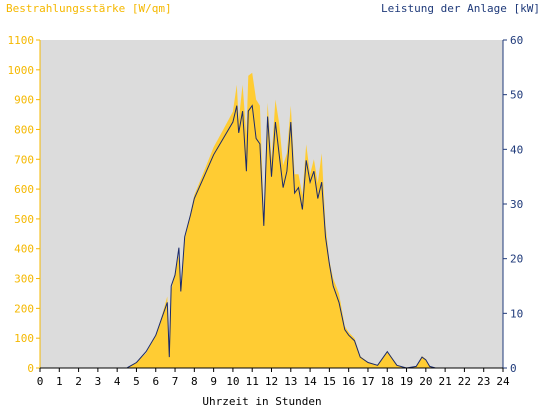 This screenshot has width=544, height=408. What do you see at coordinates (30, 368) in the screenshot?
I see `y-left-tick-label: 0` at bounding box center [30, 368].